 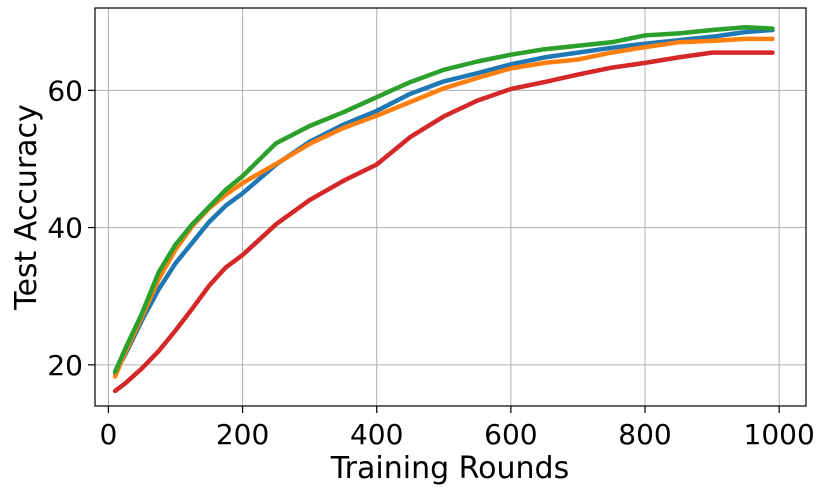 I want to click on x-tick-label: 1000, so click(x=779, y=434).